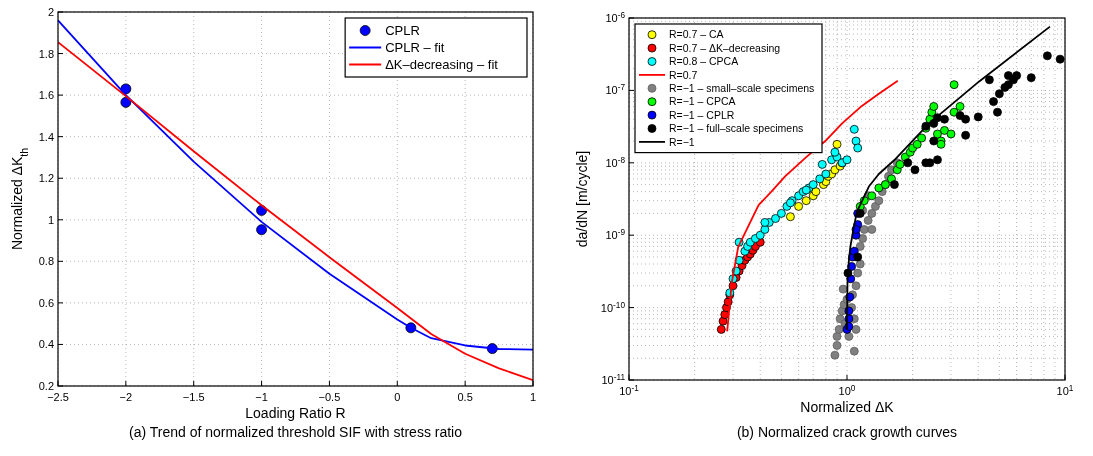 The width and height of the screenshot is (1093, 456). I want to click on x-tick-label: −1, so click(261, 397).